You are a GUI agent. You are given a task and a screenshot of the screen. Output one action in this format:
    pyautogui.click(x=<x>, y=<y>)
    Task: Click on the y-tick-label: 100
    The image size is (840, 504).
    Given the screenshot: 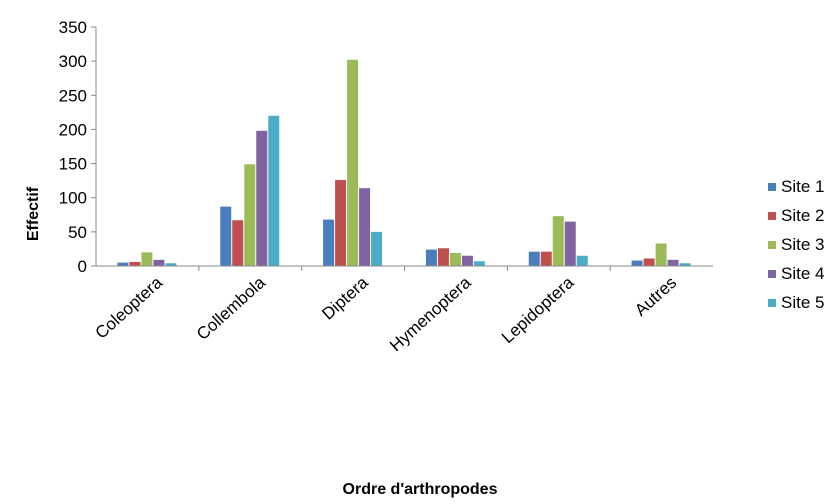 What is the action you would take?
    pyautogui.click(x=73, y=198)
    